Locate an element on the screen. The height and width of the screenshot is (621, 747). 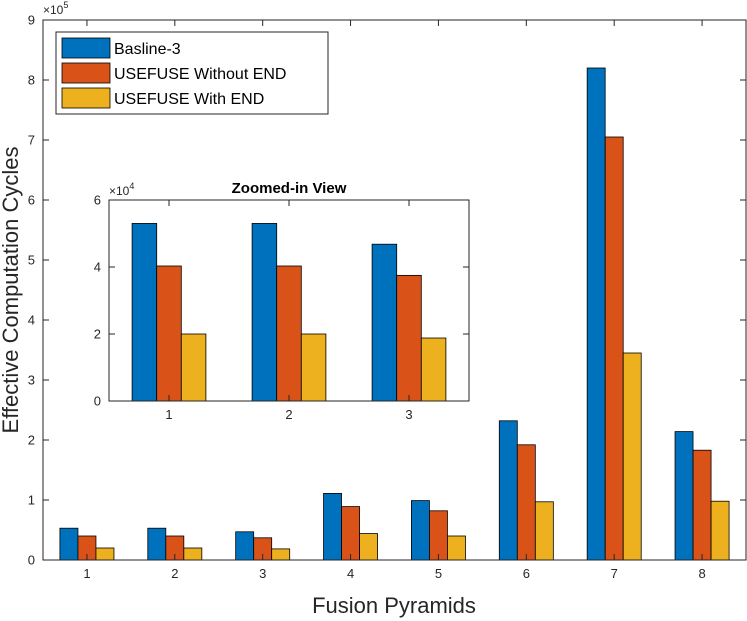
main-bar-s0-c7 is located at coordinates (684, 496).